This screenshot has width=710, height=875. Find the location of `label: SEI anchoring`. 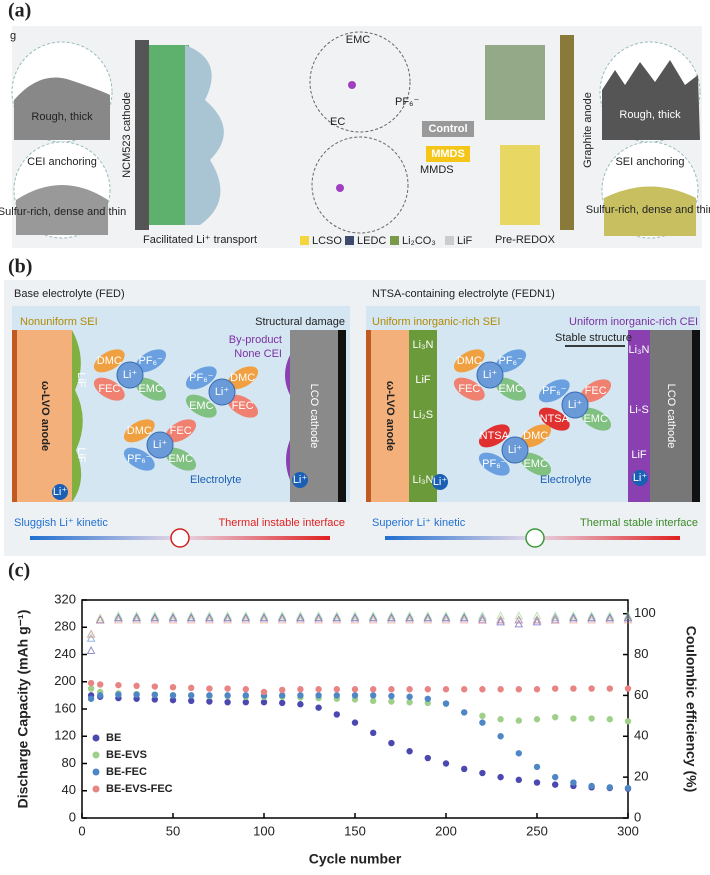

label: SEI anchoring is located at coordinates (649, 162).